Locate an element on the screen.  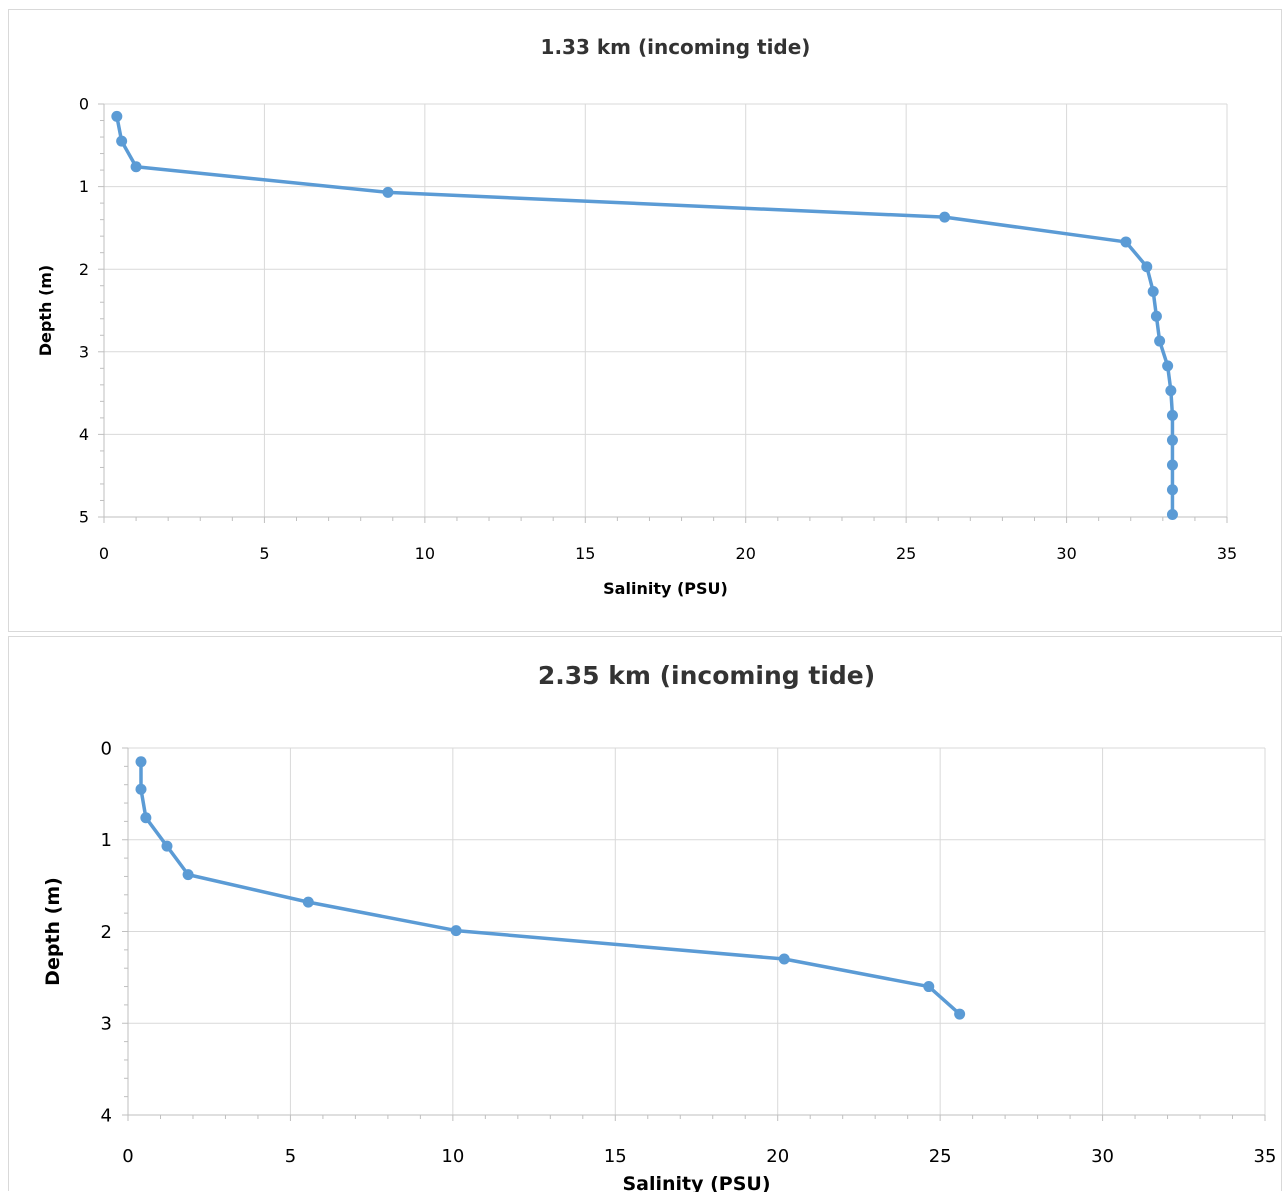
chart-2-title: 2.35 km (incoming tide) is located at coordinates (706, 675).